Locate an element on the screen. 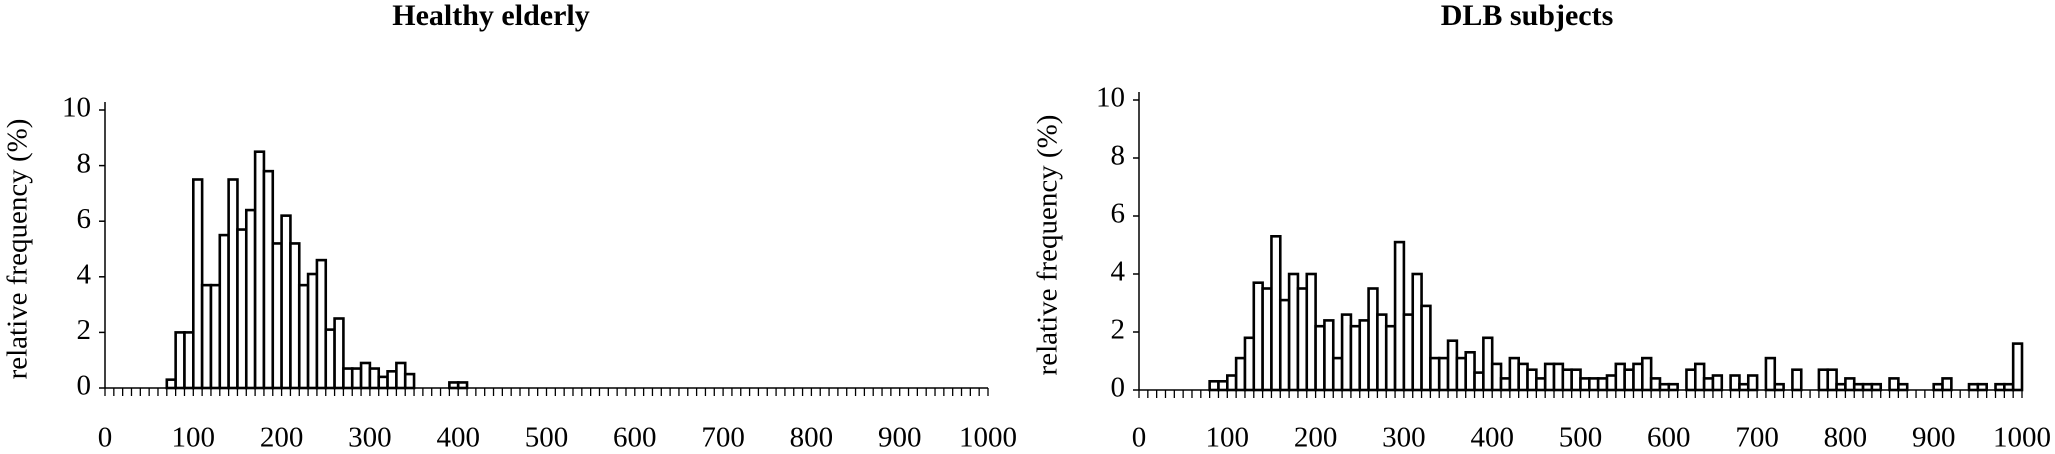 This screenshot has height=454, width=2055. x-tick-label: 600 is located at coordinates (1669, 438).